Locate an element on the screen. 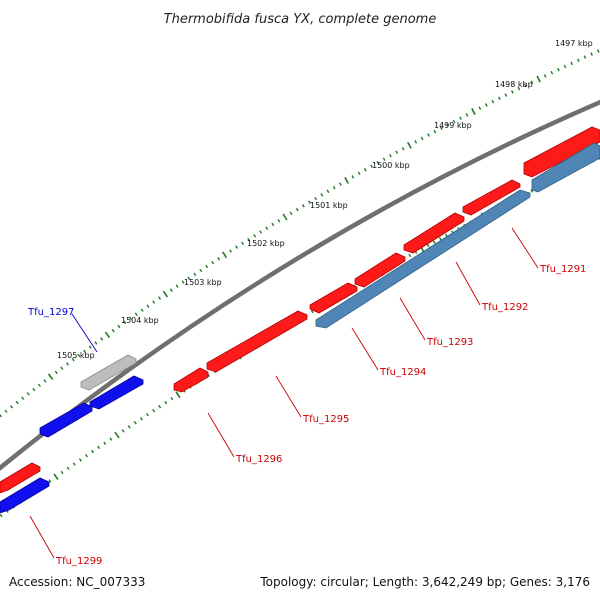  accession-text: Accession: NC_007333 is located at coordinates (77, 582).